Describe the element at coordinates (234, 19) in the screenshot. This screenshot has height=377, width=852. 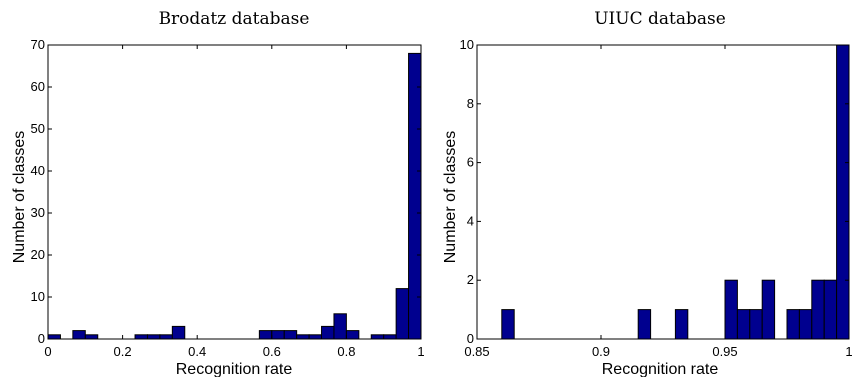
I see `chart-title: Brodatz database` at that location.